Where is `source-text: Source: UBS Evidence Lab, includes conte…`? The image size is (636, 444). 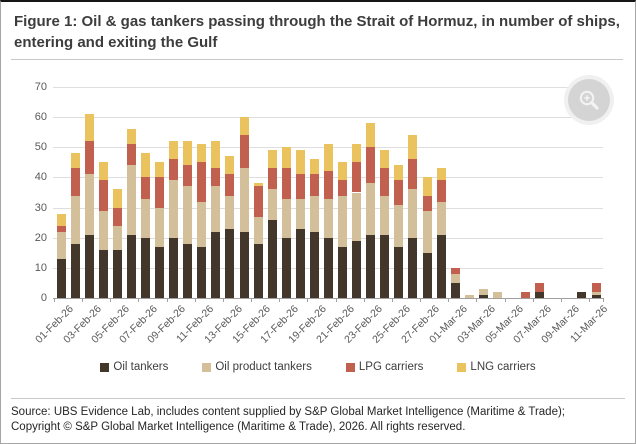 source-text: Source: UBS Evidence Lab, includes conte… is located at coordinates (288, 419).